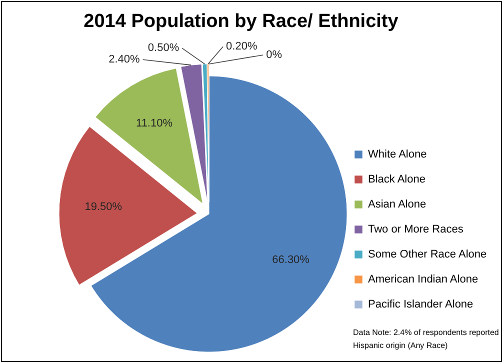 This screenshot has height=362, width=502. I want to click on data-label: 0.50%, so click(164, 48).